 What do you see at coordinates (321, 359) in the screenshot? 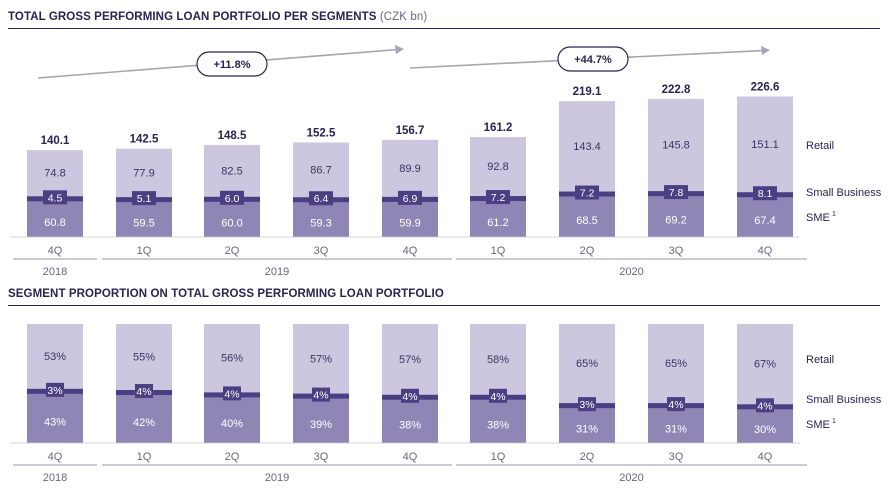
I see `retail-label: 57%` at bounding box center [321, 359].